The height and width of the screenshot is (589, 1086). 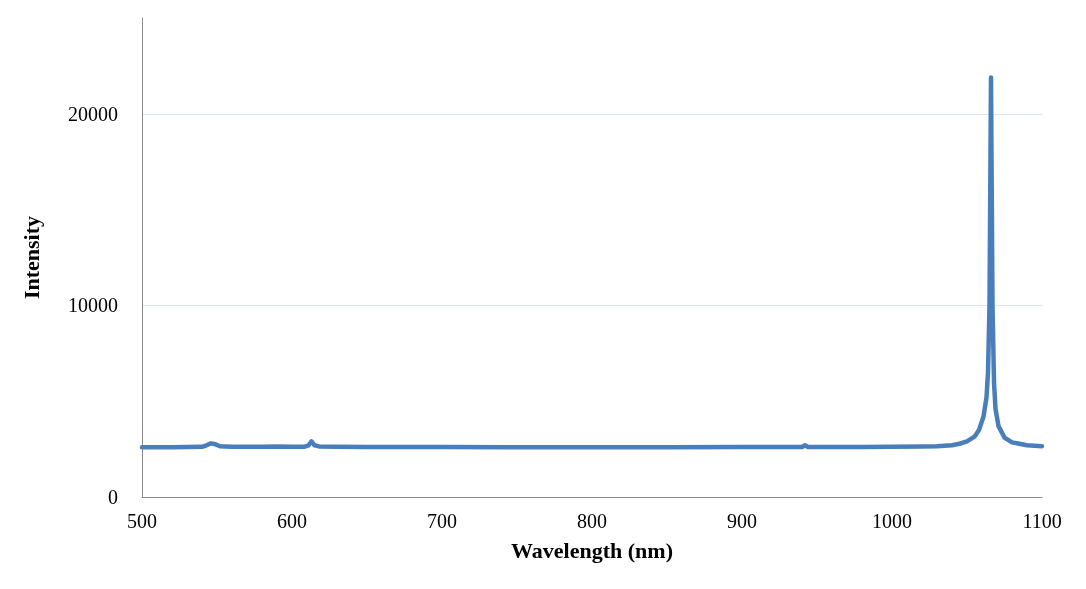 I want to click on y-axis-title: Intensity, so click(x=31, y=257).